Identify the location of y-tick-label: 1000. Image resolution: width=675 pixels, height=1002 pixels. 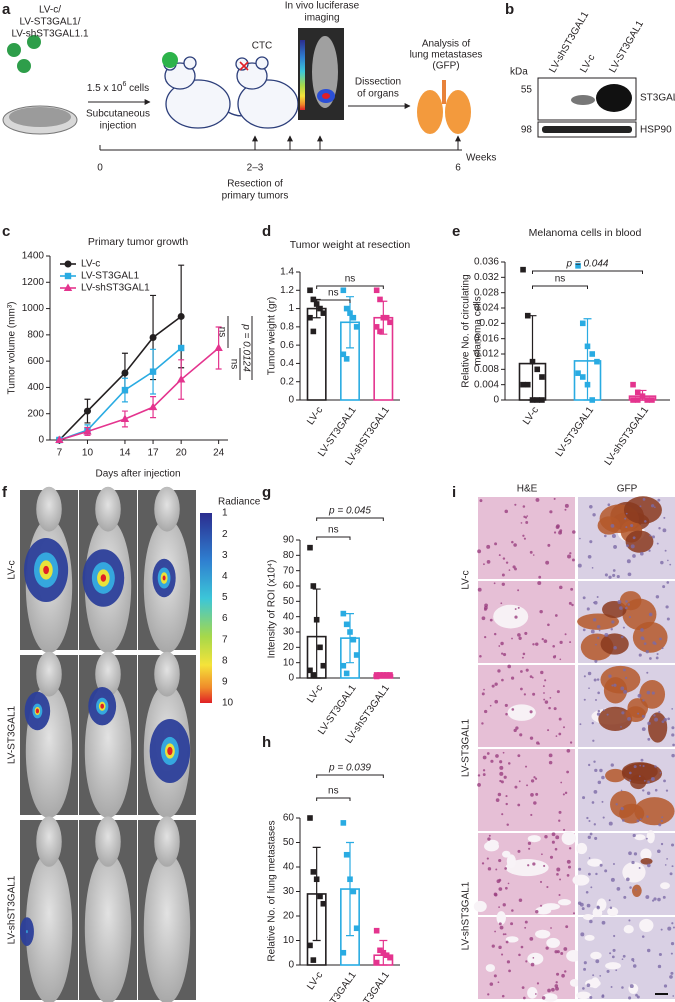
(33, 308).